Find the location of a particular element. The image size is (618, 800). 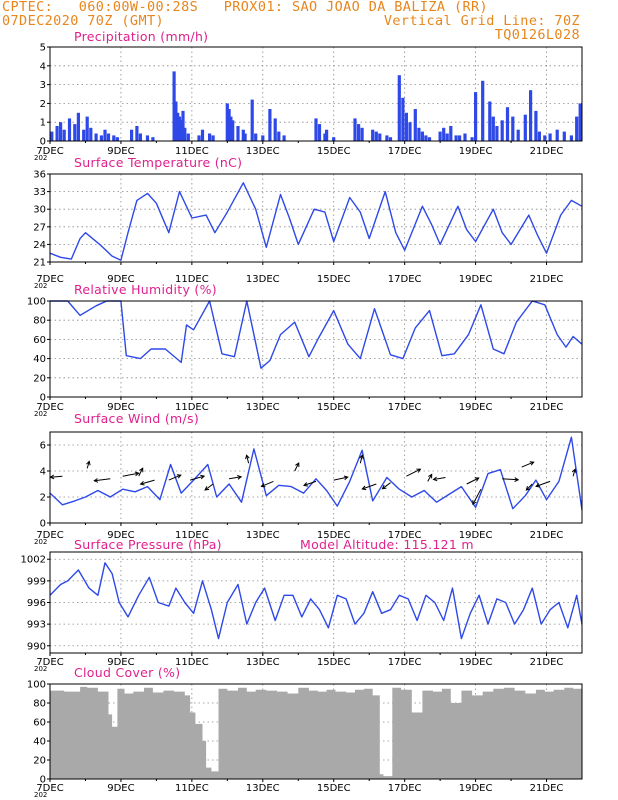

temp-xtick-label: 11DEC is located at coordinates (192, 279).